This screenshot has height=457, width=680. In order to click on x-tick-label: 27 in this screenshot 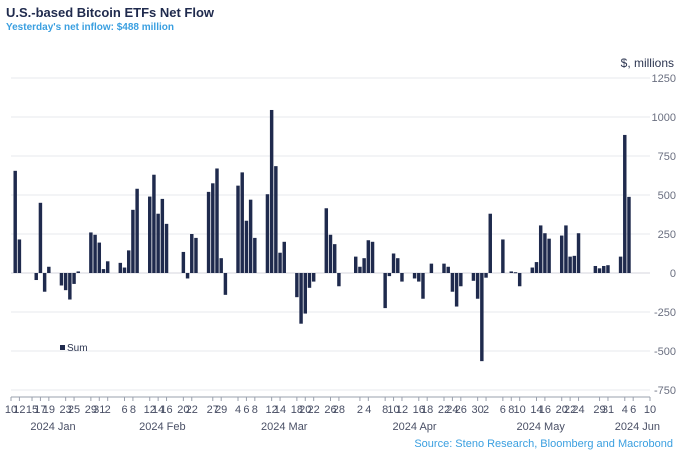, I will do `click(213, 410)`.